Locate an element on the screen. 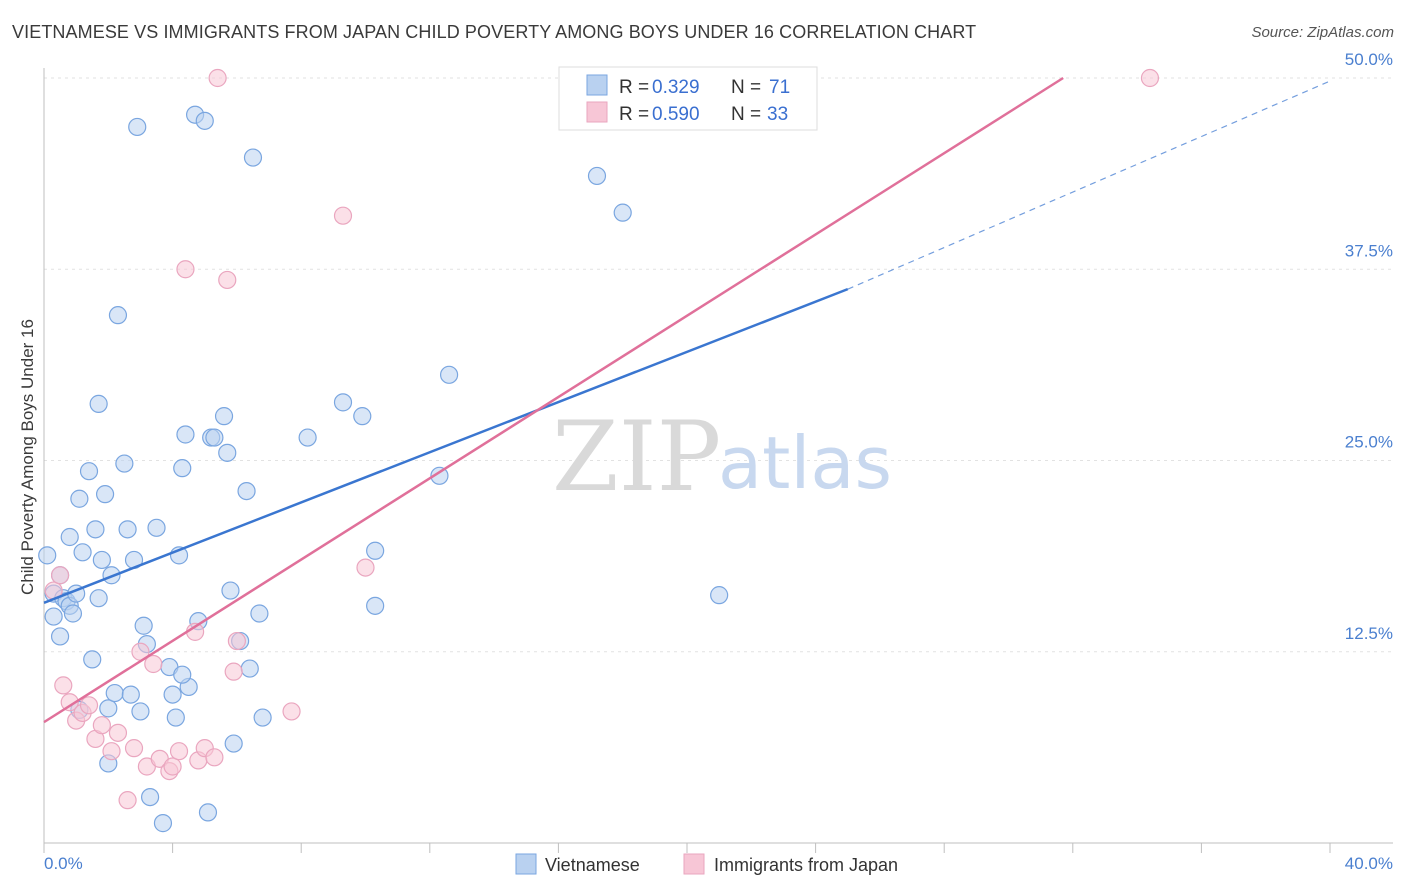  series-legend: Vietnamese Immigrants from Japan is located at coordinates (706, 864).